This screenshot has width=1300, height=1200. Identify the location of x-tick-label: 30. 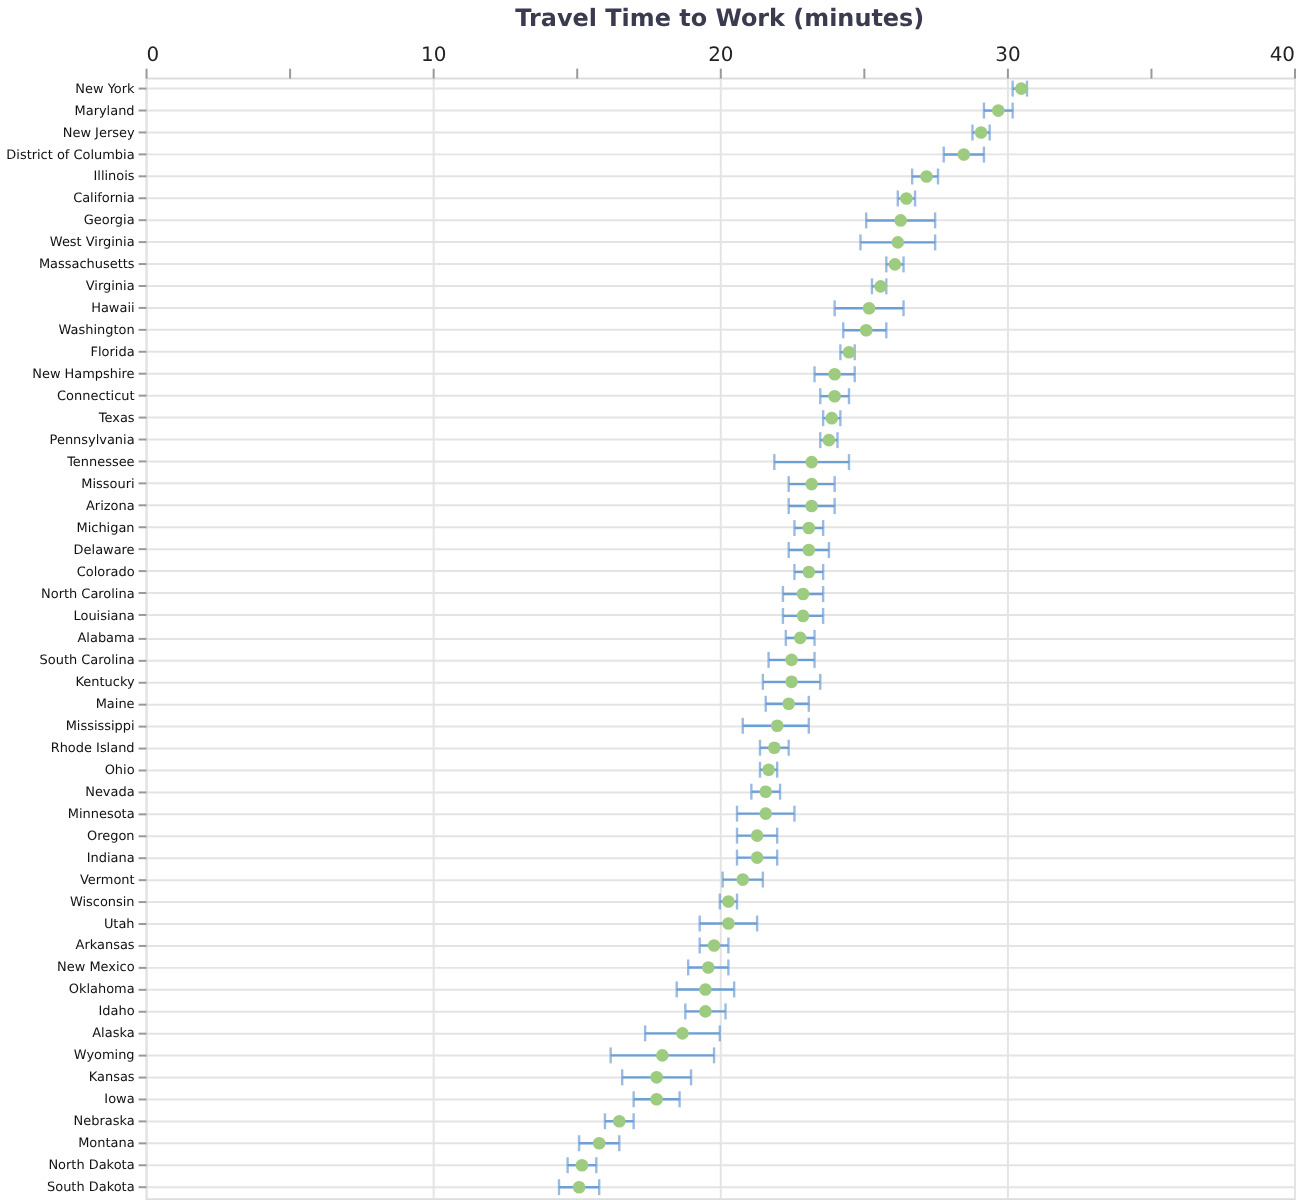
(1008, 55).